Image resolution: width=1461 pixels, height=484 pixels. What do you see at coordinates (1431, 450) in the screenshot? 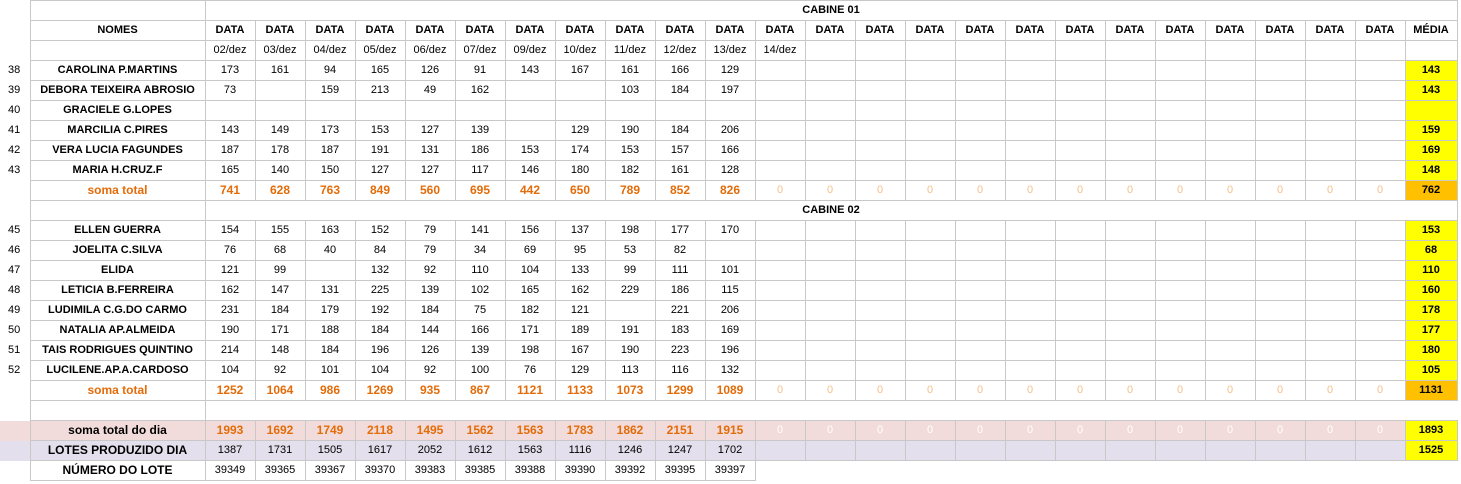
I see `lotes-average: 1525` at bounding box center [1431, 450].